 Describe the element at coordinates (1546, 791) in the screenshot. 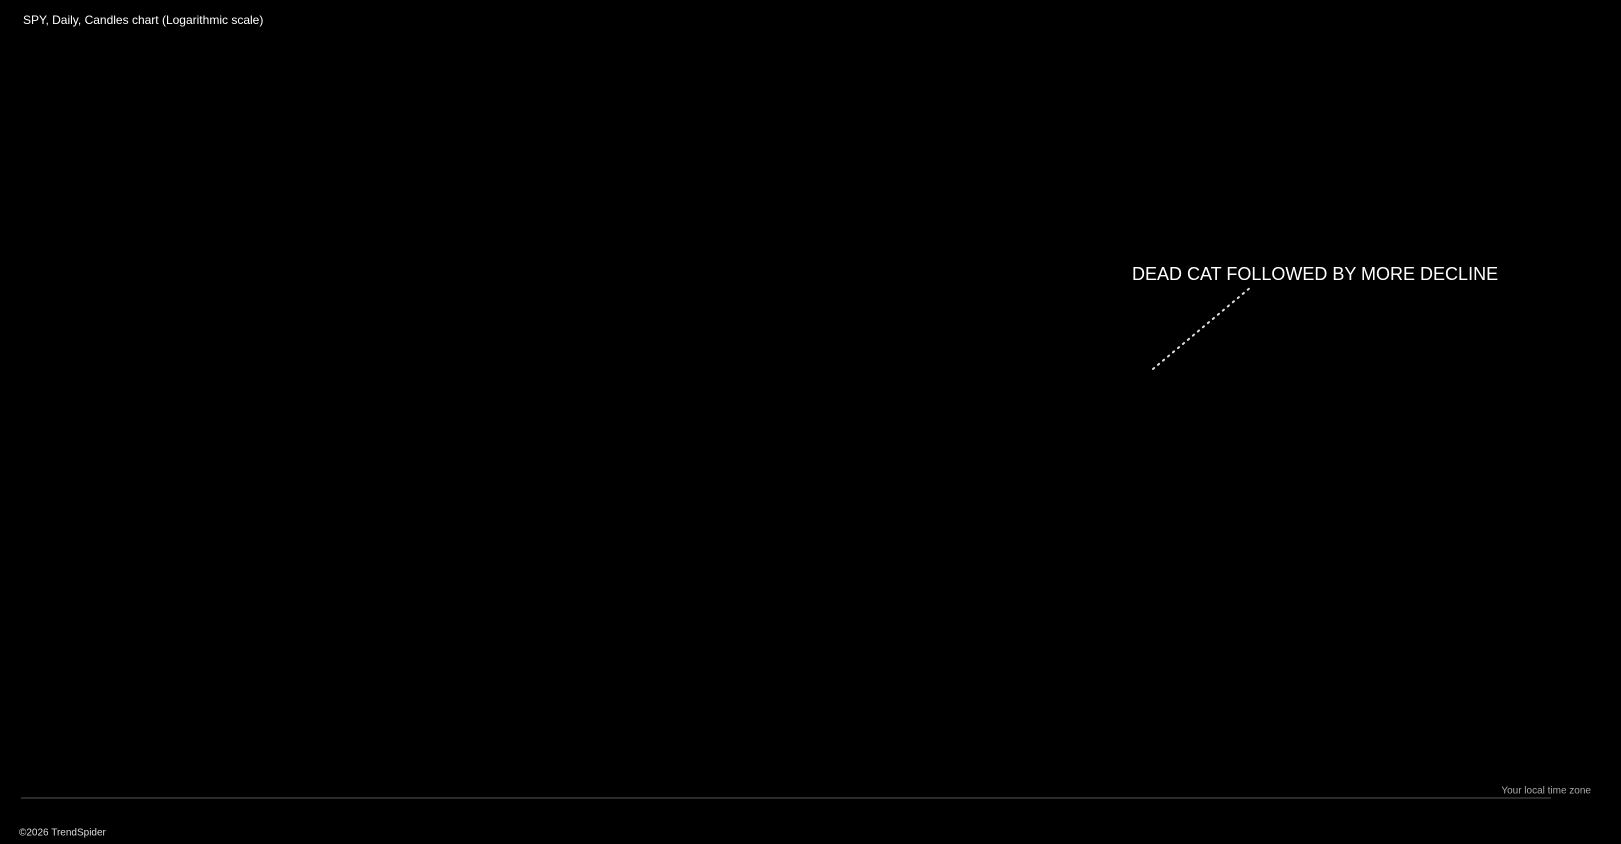

I see `timezone-note: Your local time zone` at that location.